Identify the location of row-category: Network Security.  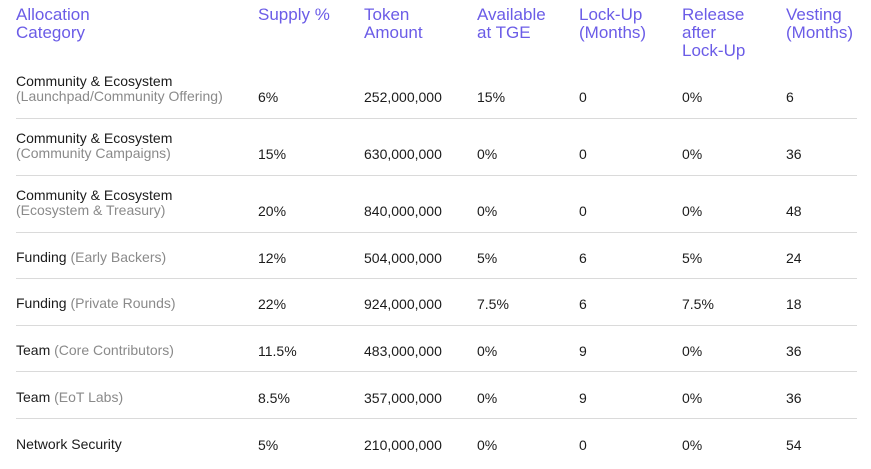
(69, 444).